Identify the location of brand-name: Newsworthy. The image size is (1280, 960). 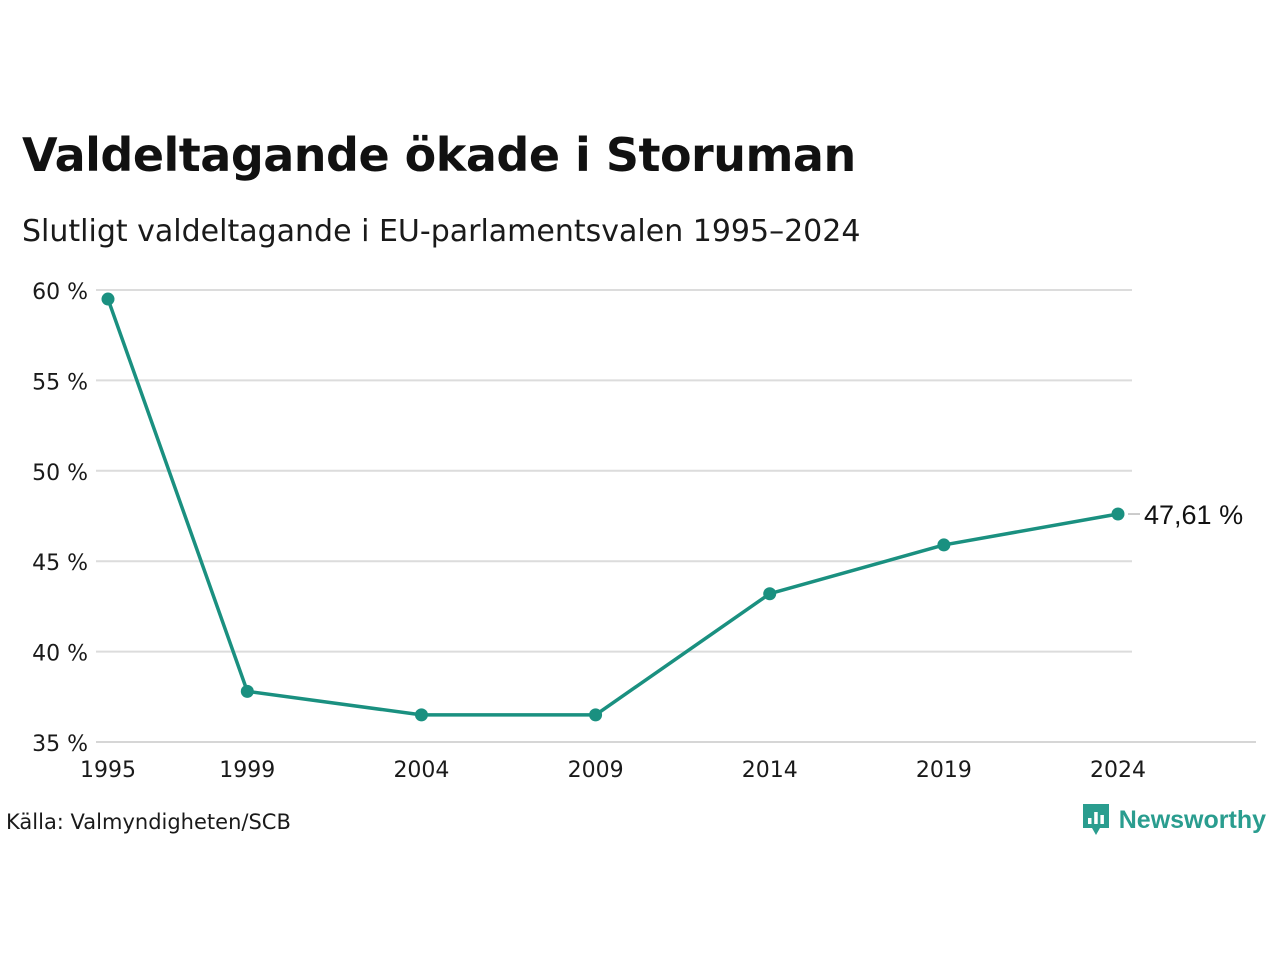
(1192, 819).